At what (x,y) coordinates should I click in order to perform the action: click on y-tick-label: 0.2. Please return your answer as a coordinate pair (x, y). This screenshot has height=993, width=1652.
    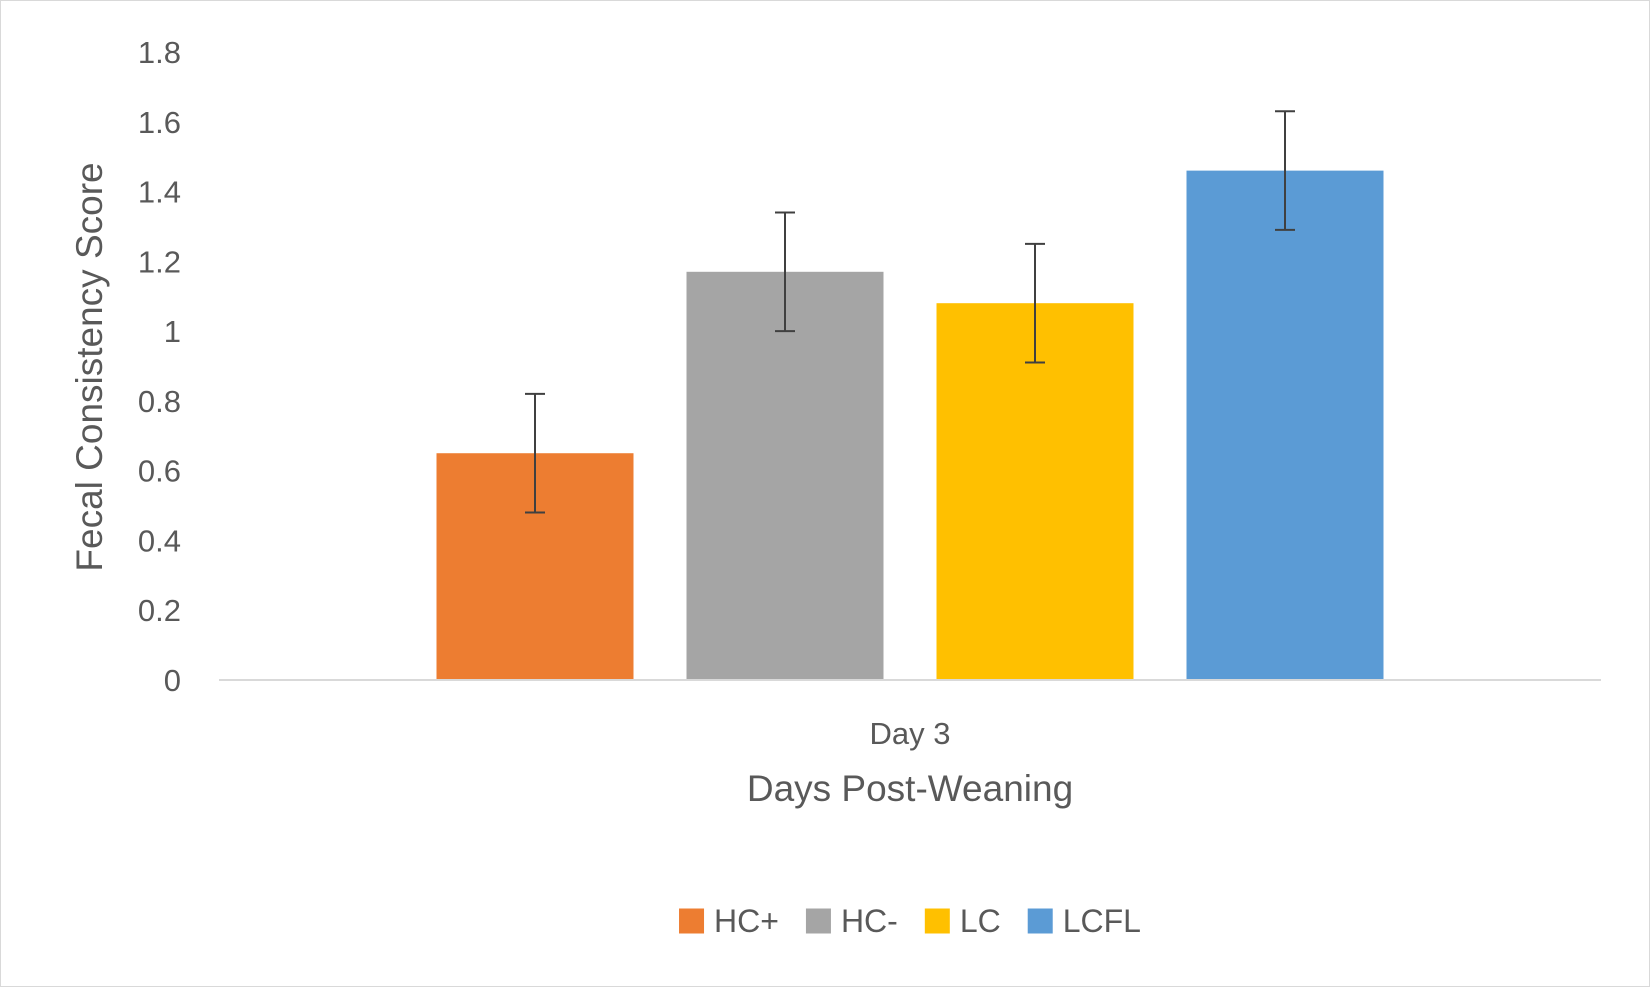
    Looking at the image, I should click on (159, 610).